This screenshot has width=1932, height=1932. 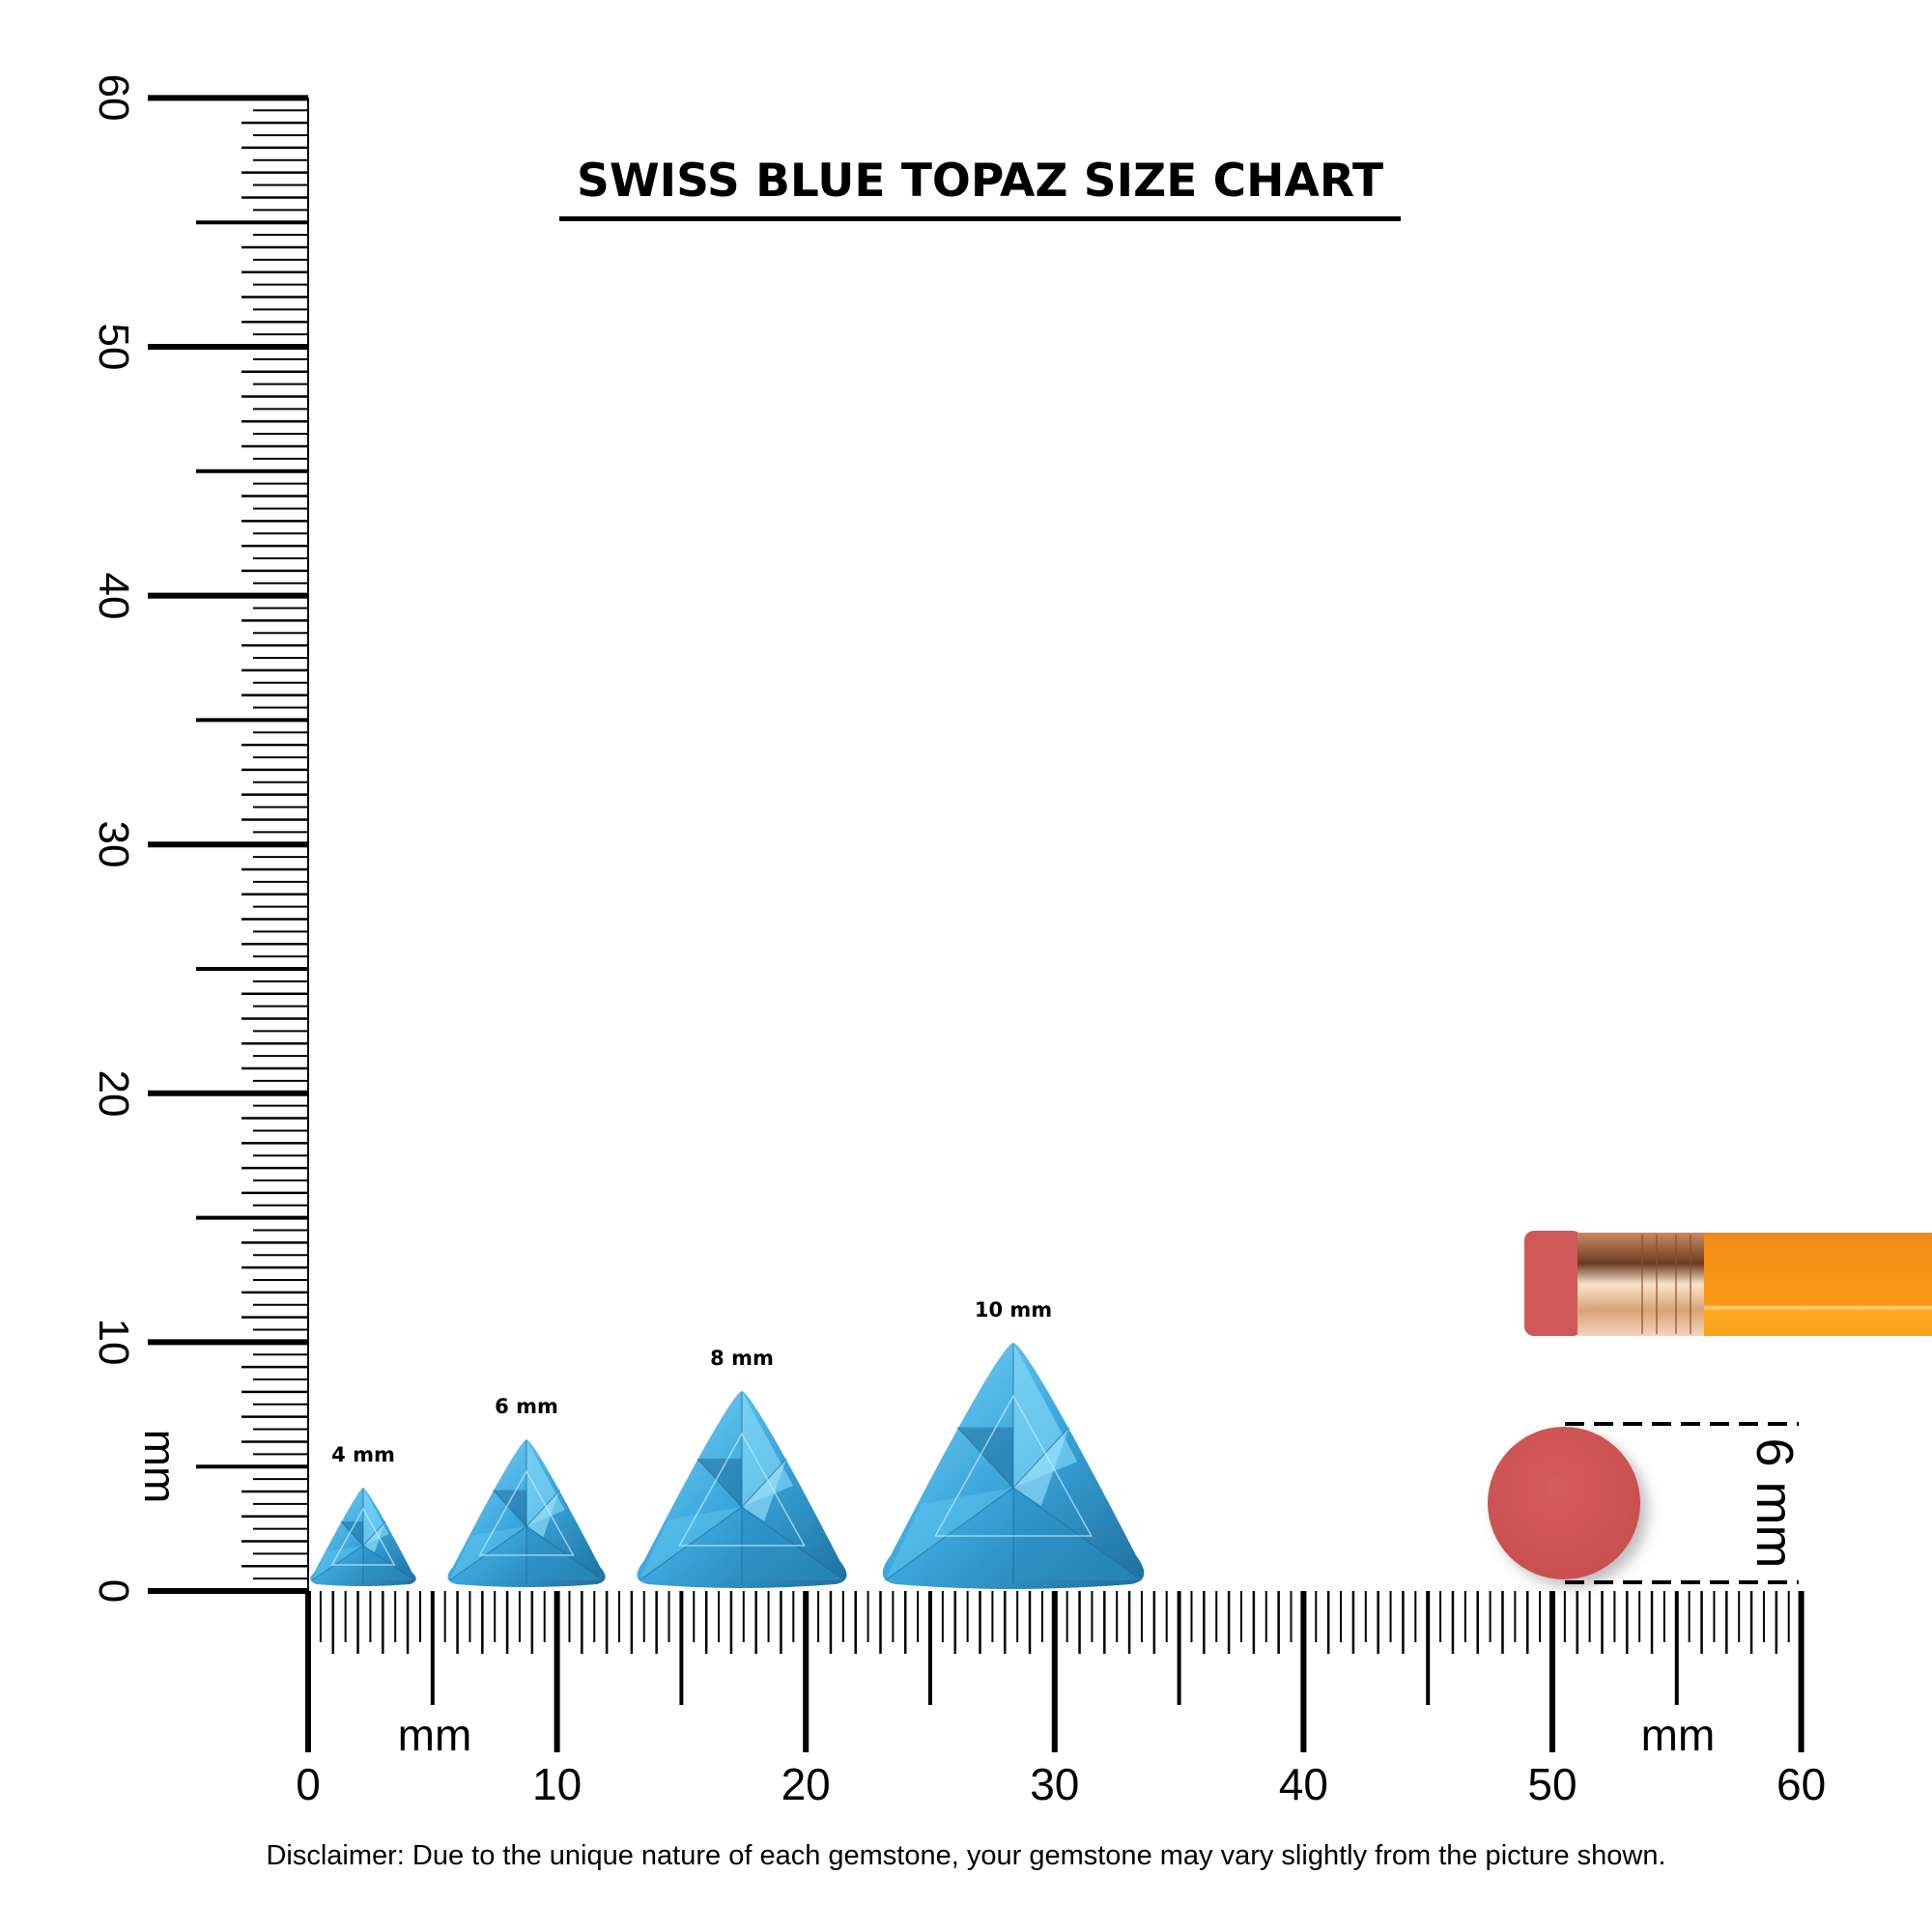 What do you see at coordinates (1818, 1284) in the screenshot?
I see `pencil-body` at bounding box center [1818, 1284].